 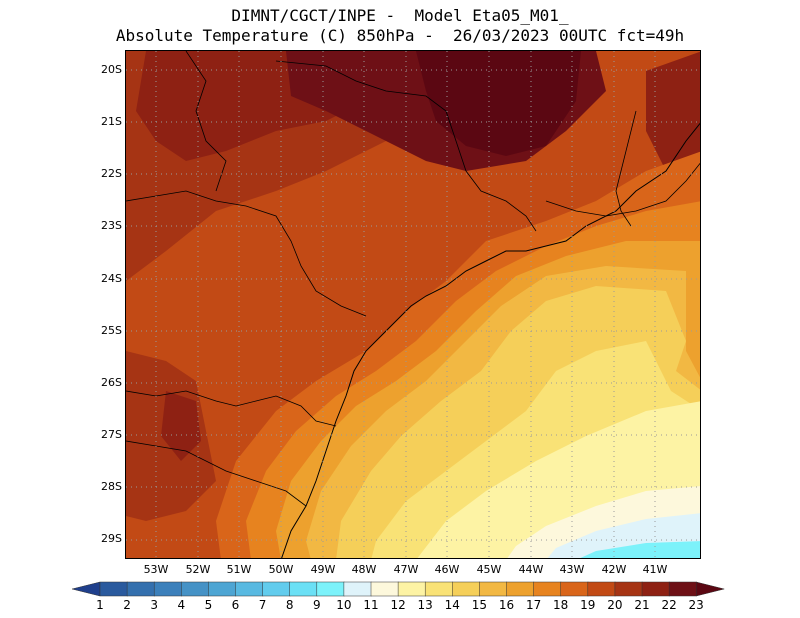 I want to click on color-bar-label: 16, so click(x=506, y=605).